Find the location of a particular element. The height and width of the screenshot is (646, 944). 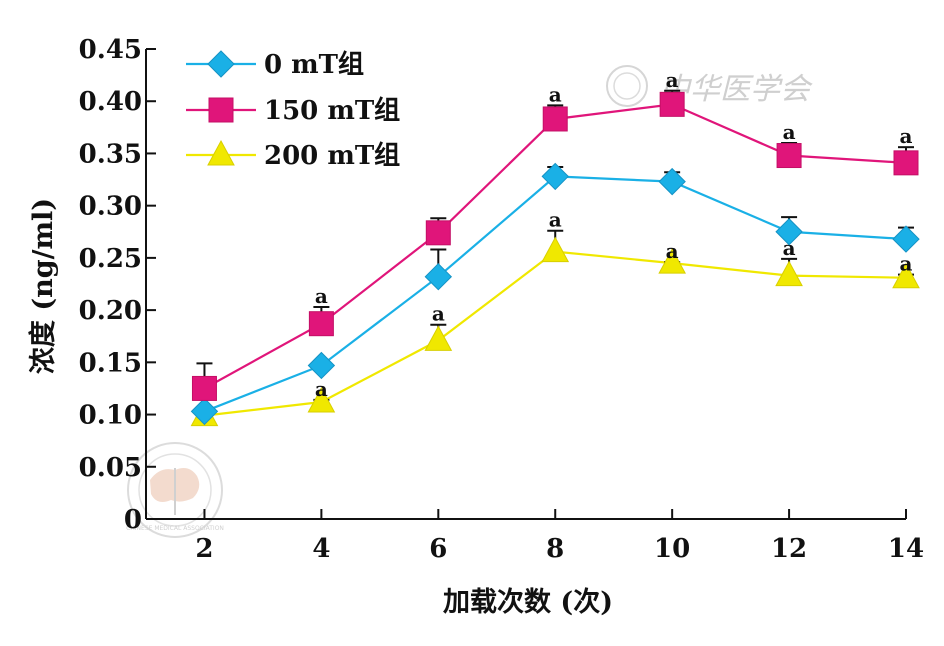

y-tick-label: 0.05 is located at coordinates (110, 468).